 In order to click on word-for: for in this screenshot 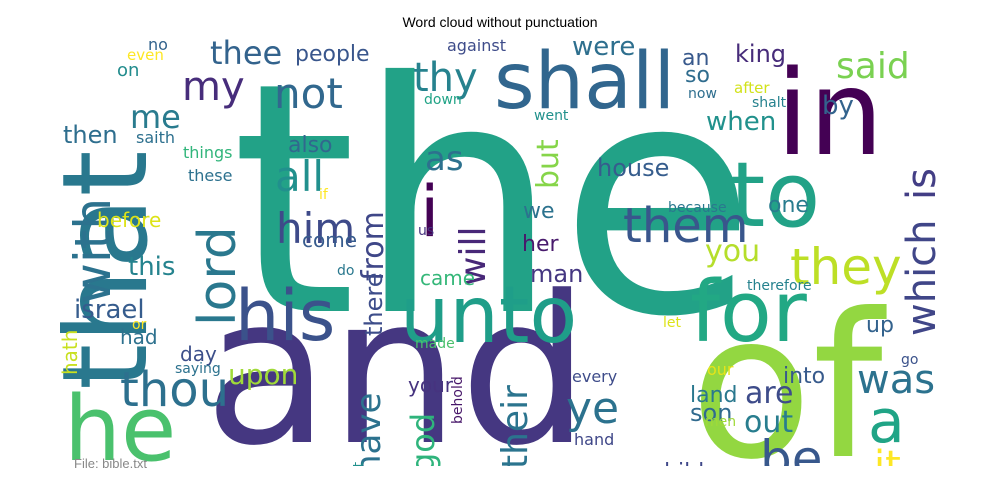, I will do `click(748, 312)`.